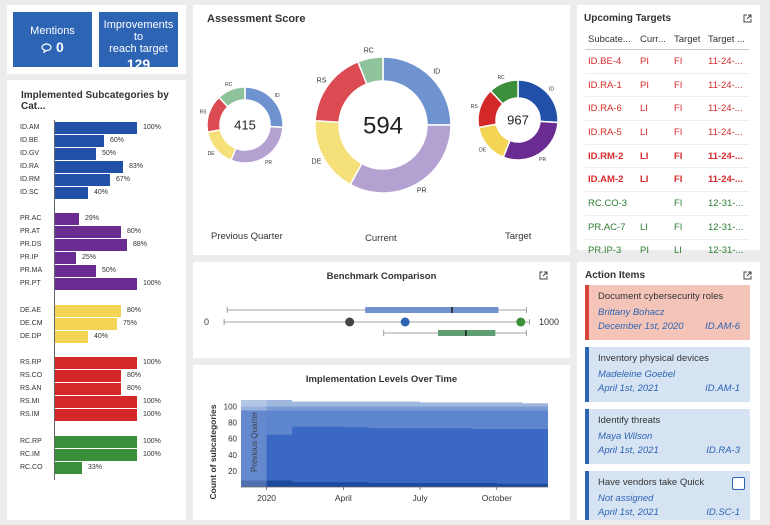 The image size is (770, 525). What do you see at coordinates (96, 415) in the screenshot?
I see `bar-rs-im` at bounding box center [96, 415].